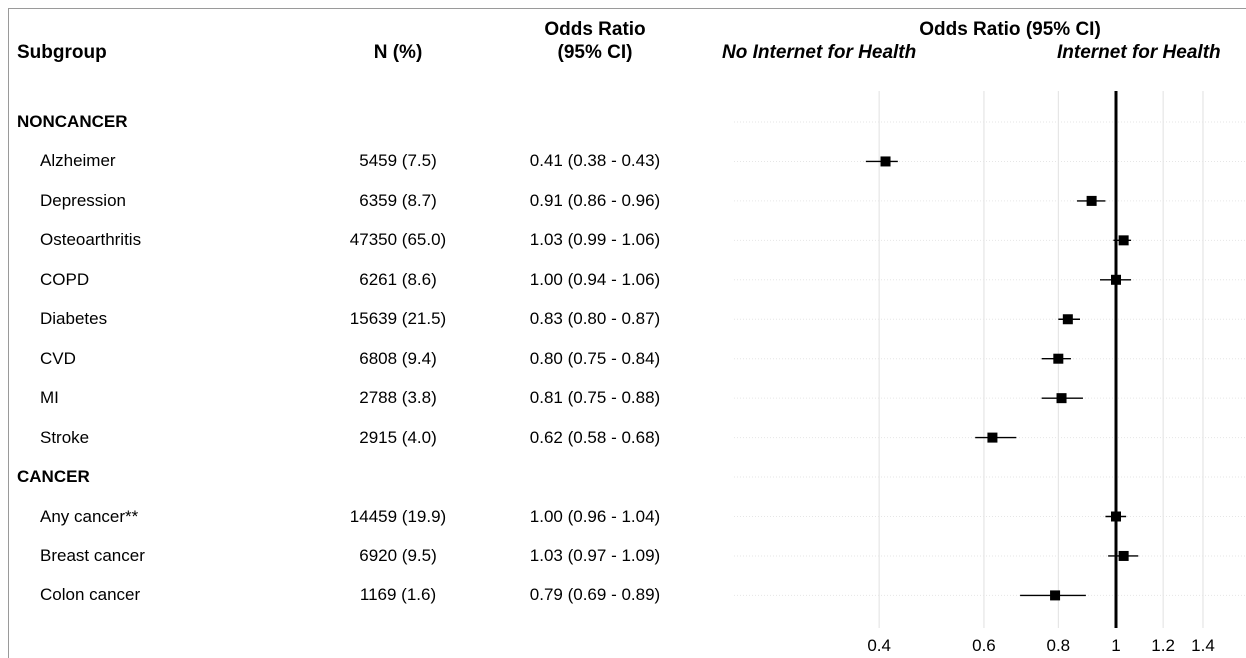  Describe the element at coordinates (595, 200) in the screenshot. I see `odds-ratio-ci-value: 0.91 (0.86 - 0.96)` at that location.